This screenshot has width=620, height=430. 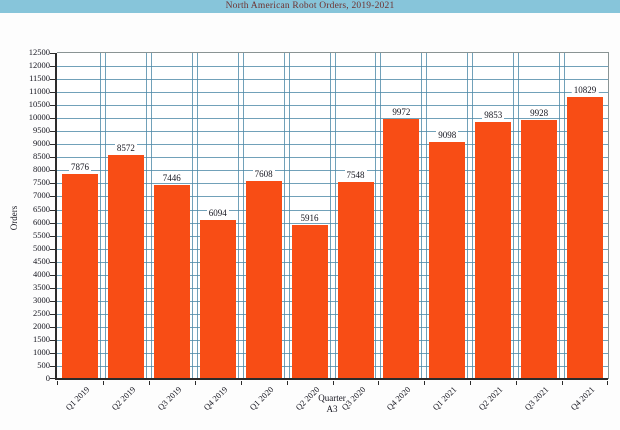 I want to click on chart-title: North American Robot Orders, 2019-2021, so click(x=310, y=6).